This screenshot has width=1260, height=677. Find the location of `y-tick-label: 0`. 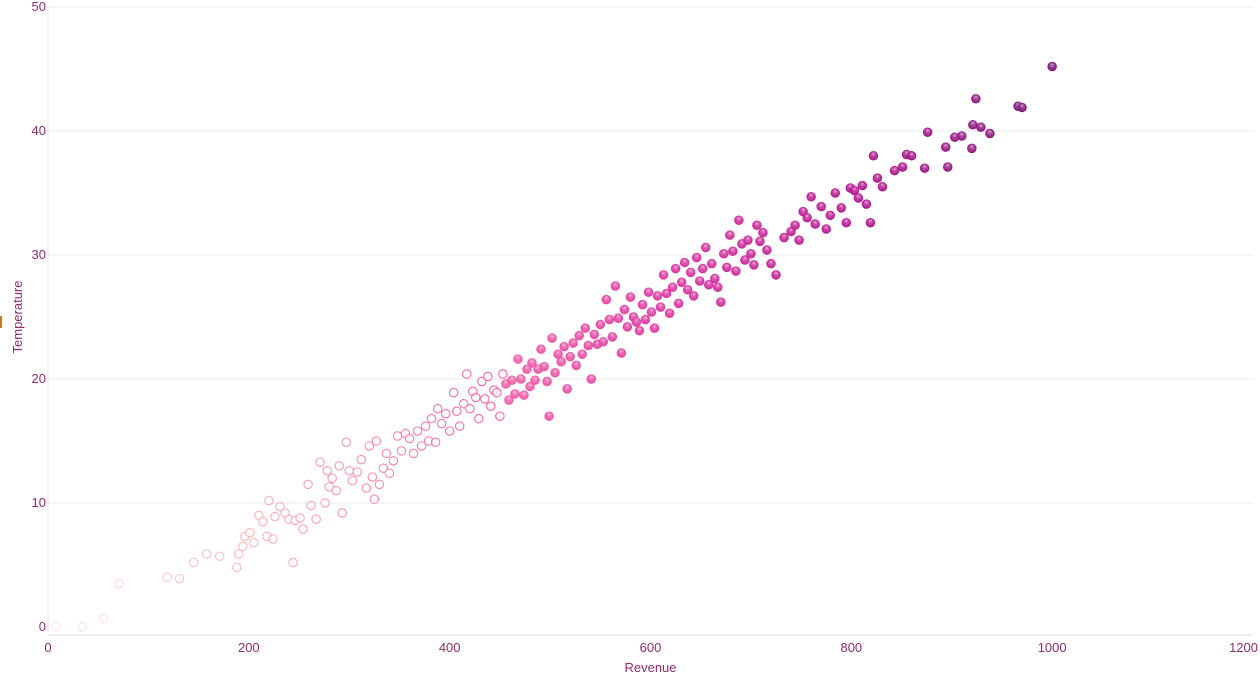

y-tick-label: 0 is located at coordinates (42, 626).